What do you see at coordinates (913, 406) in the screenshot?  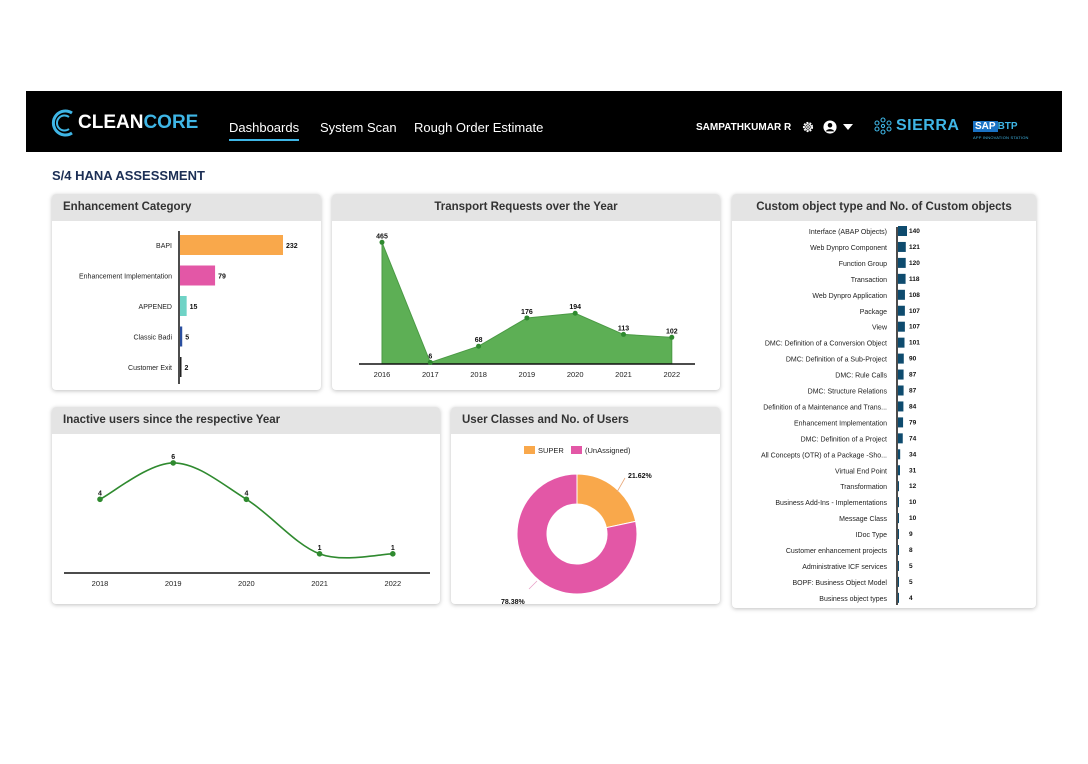 I see `custom-value-label: 84` at bounding box center [913, 406].